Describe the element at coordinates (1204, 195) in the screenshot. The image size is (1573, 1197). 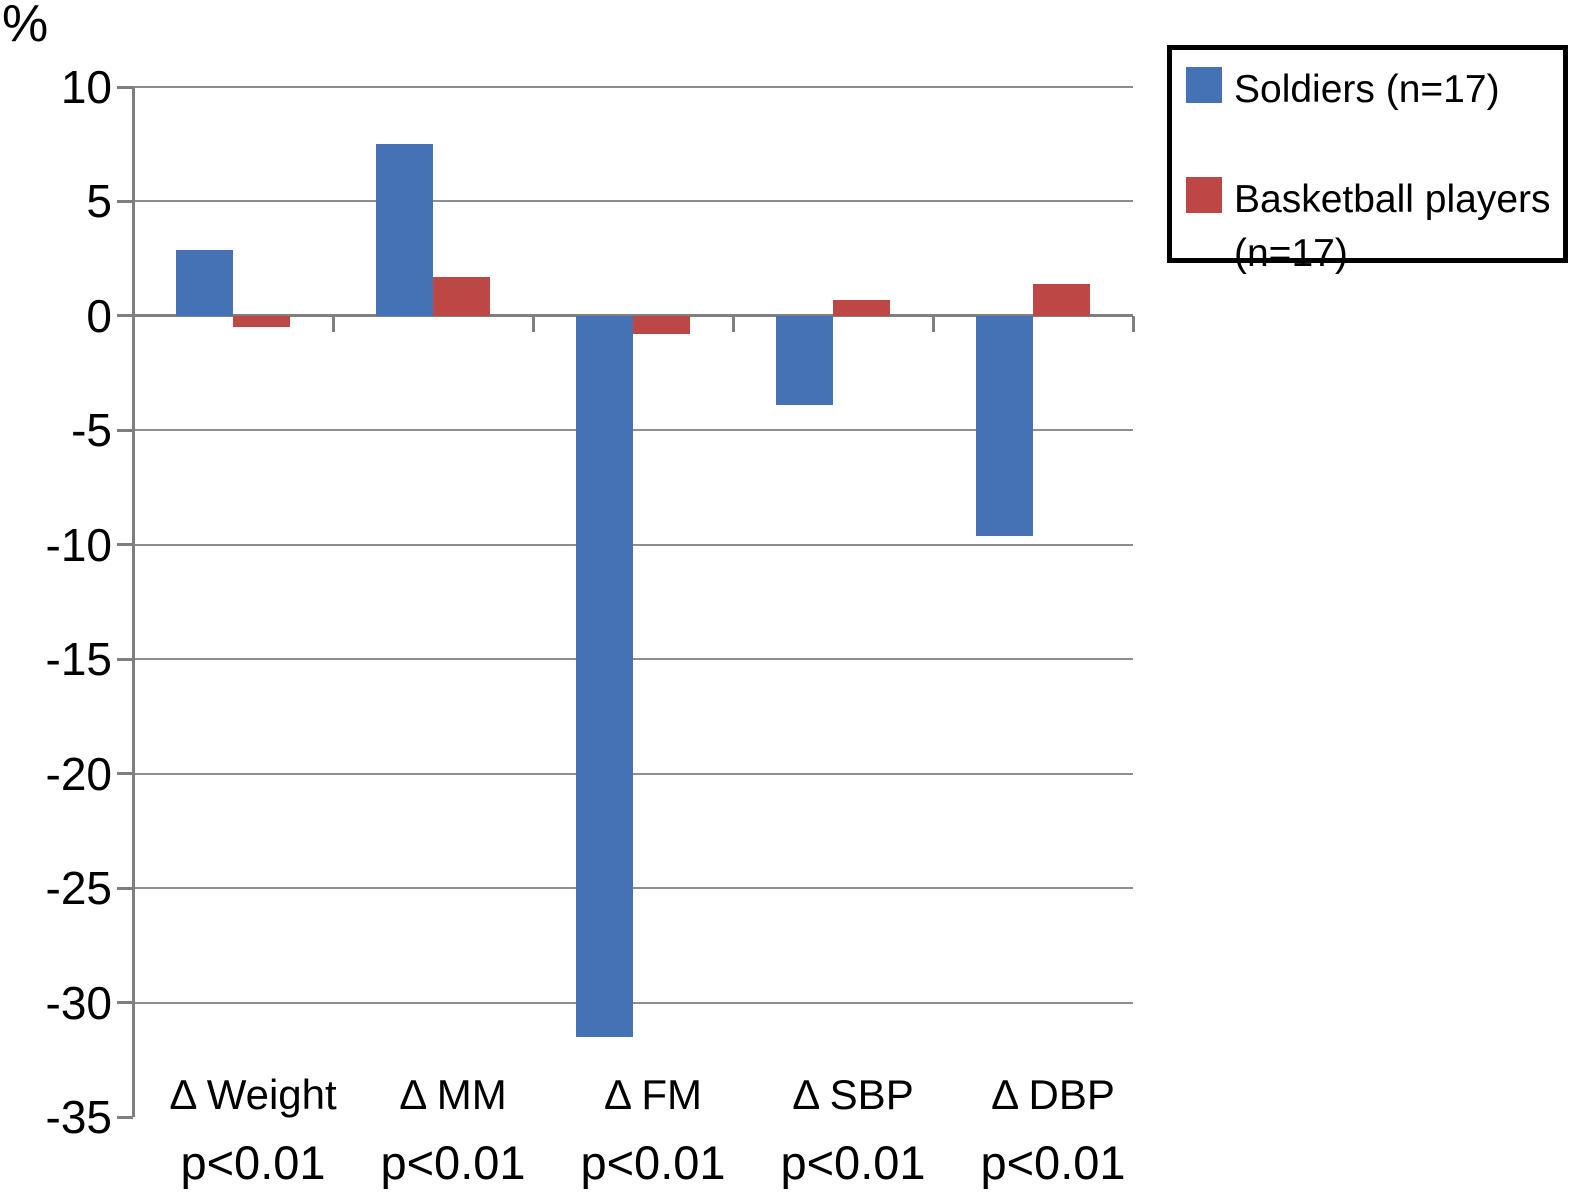
I see `legend-swatch-basketball-players-icon` at that location.